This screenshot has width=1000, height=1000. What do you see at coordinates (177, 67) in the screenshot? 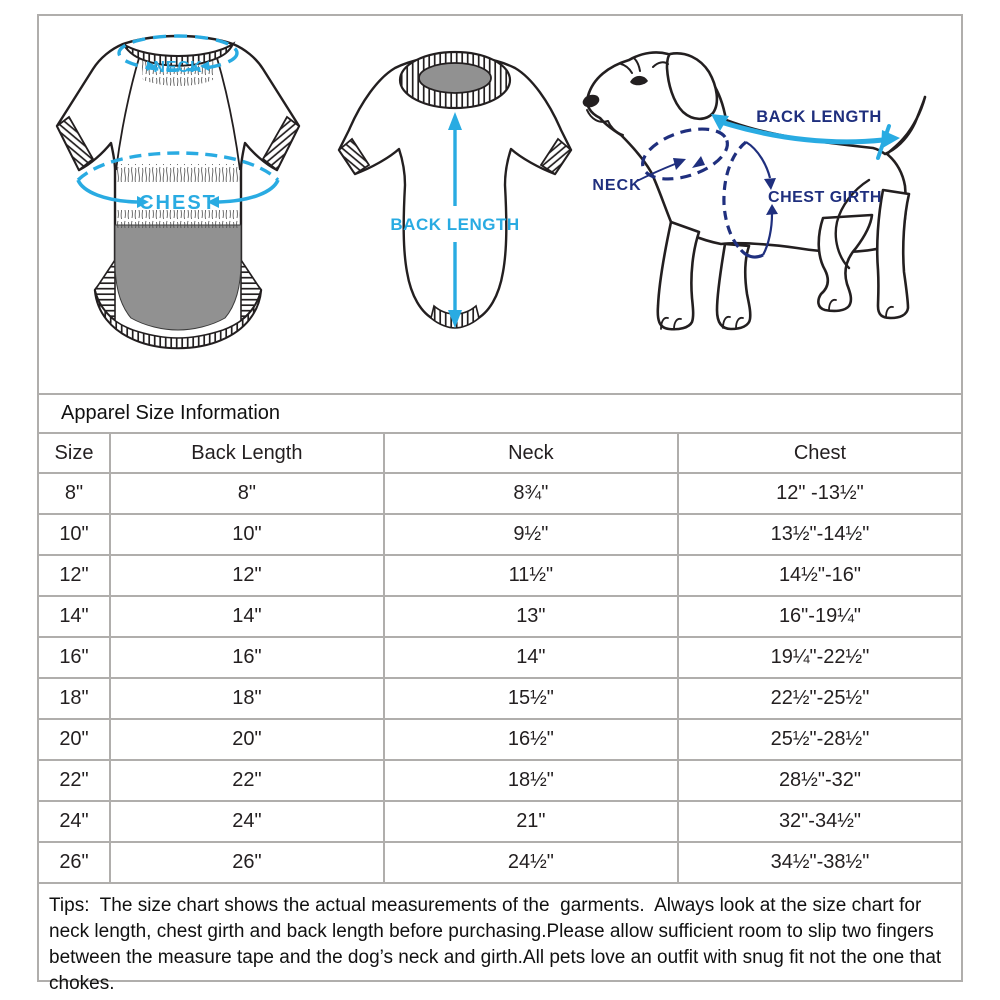
I see `neck-label: NECK` at bounding box center [177, 67].